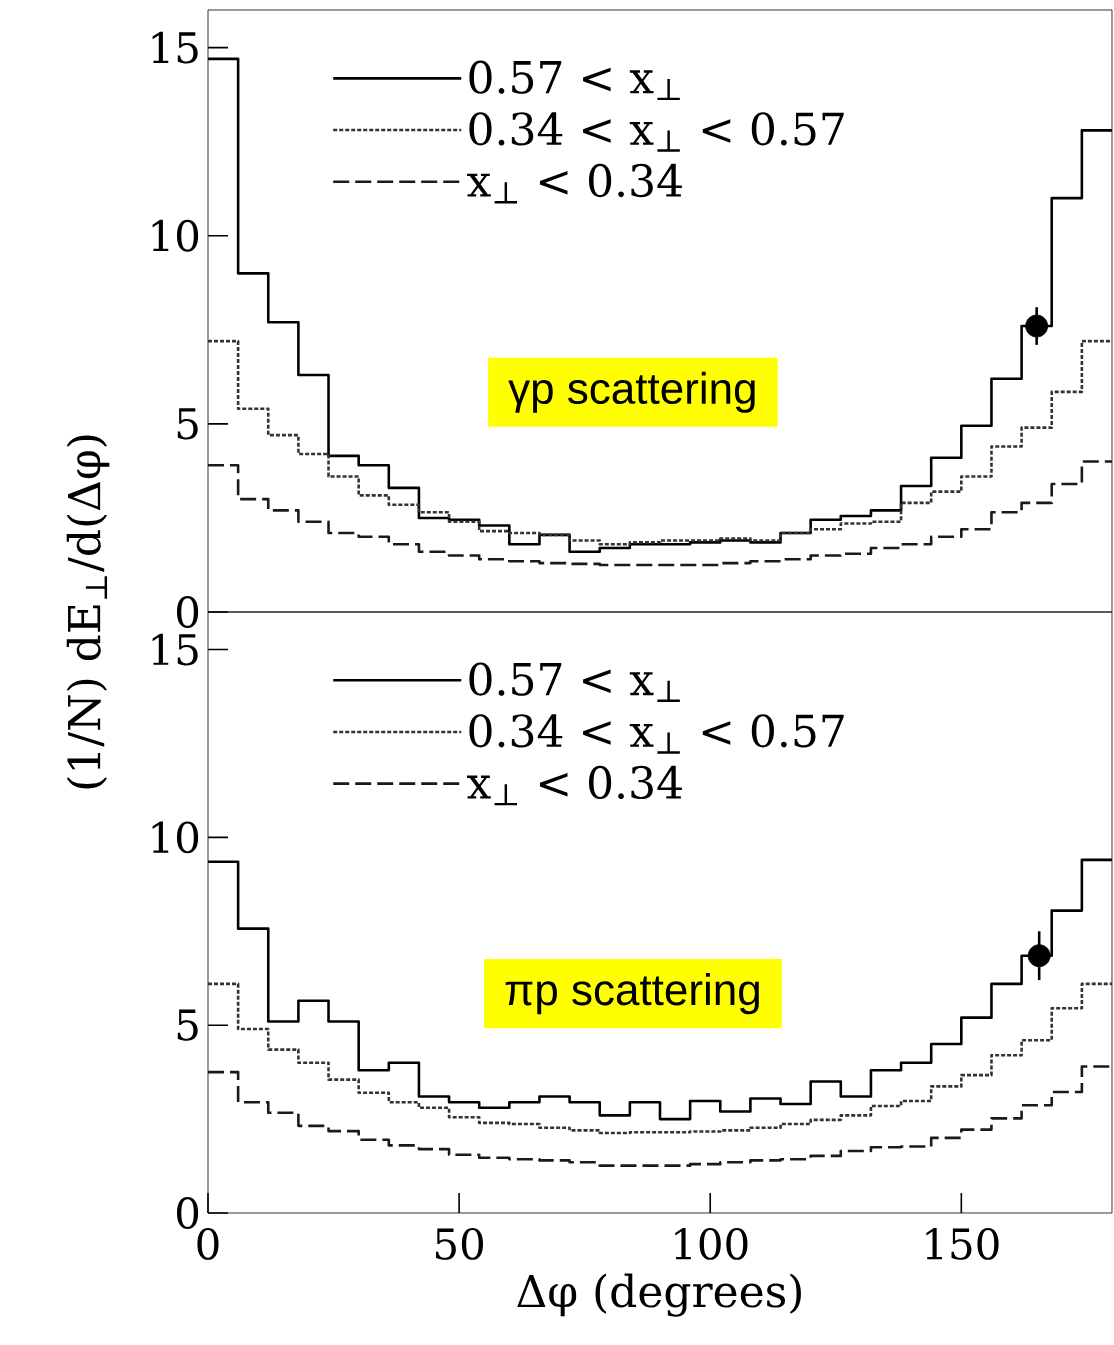 The height and width of the screenshot is (1345, 1114). Describe the element at coordinates (632, 994) in the screenshot. I see `annotation: πp scattering` at that location.